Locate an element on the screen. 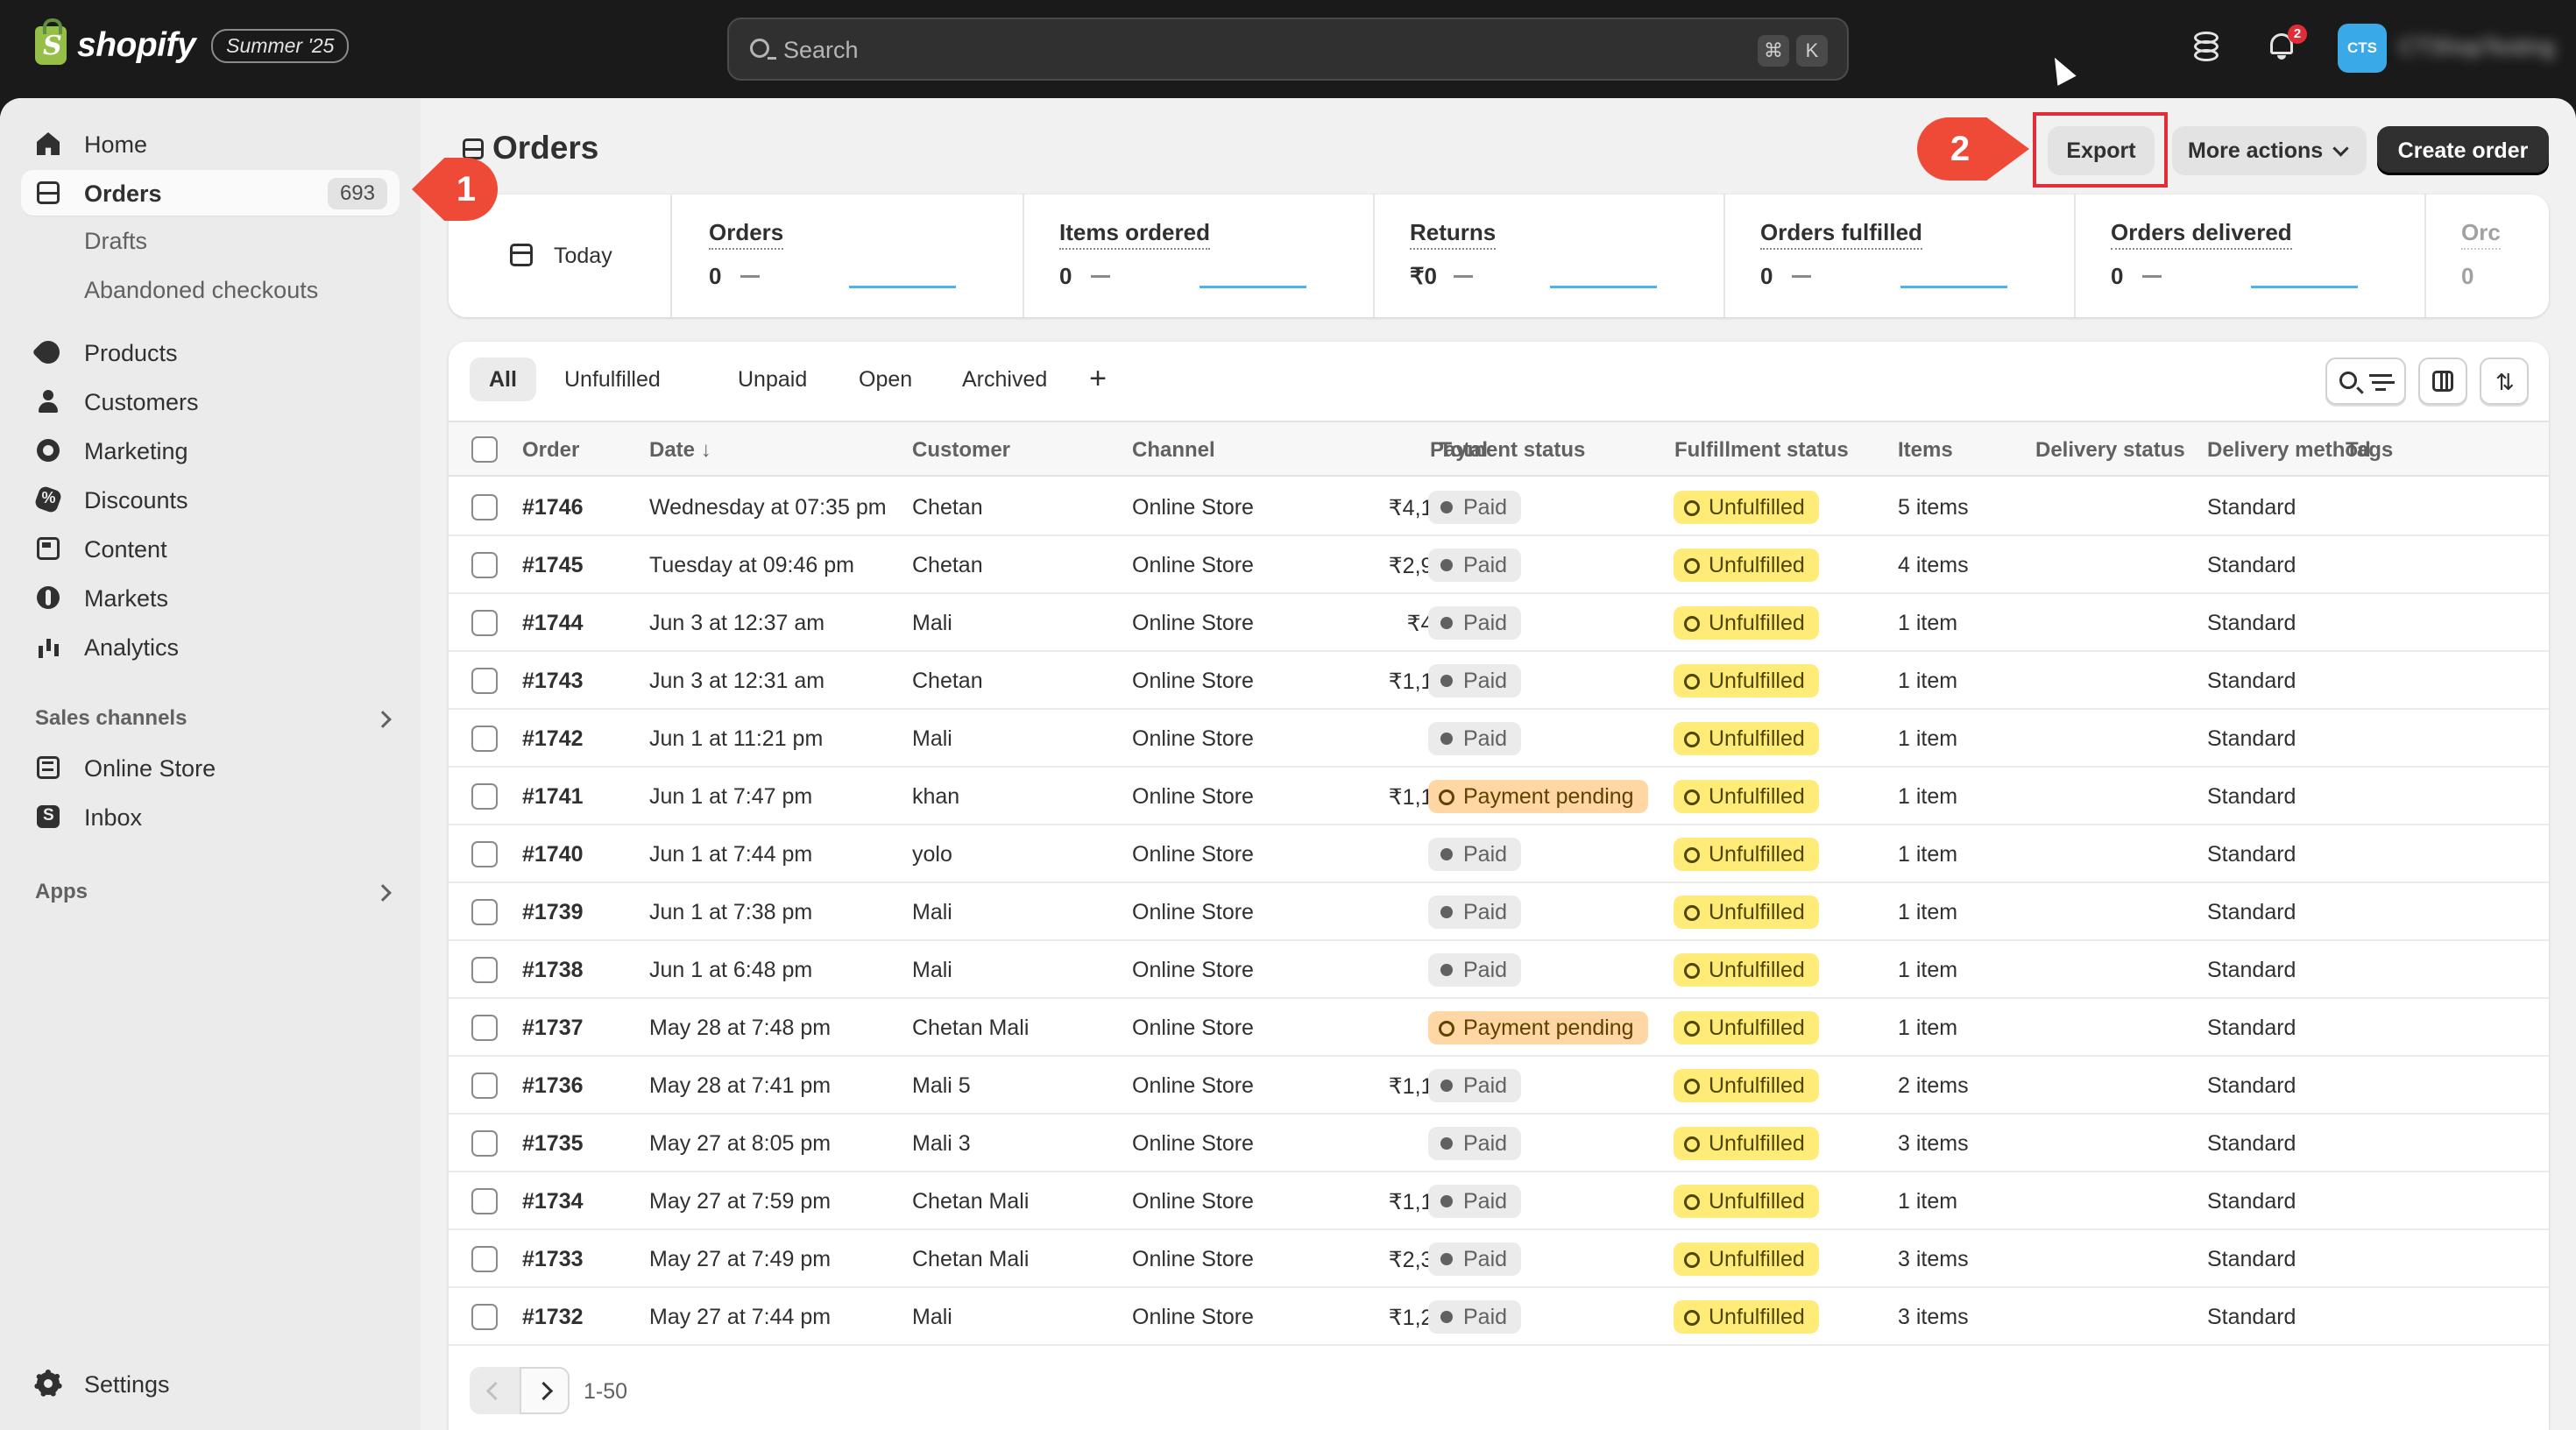 Image resolution: width=2576 pixels, height=1430 pixels. create-order-button: Create order is located at coordinates (2463, 150).